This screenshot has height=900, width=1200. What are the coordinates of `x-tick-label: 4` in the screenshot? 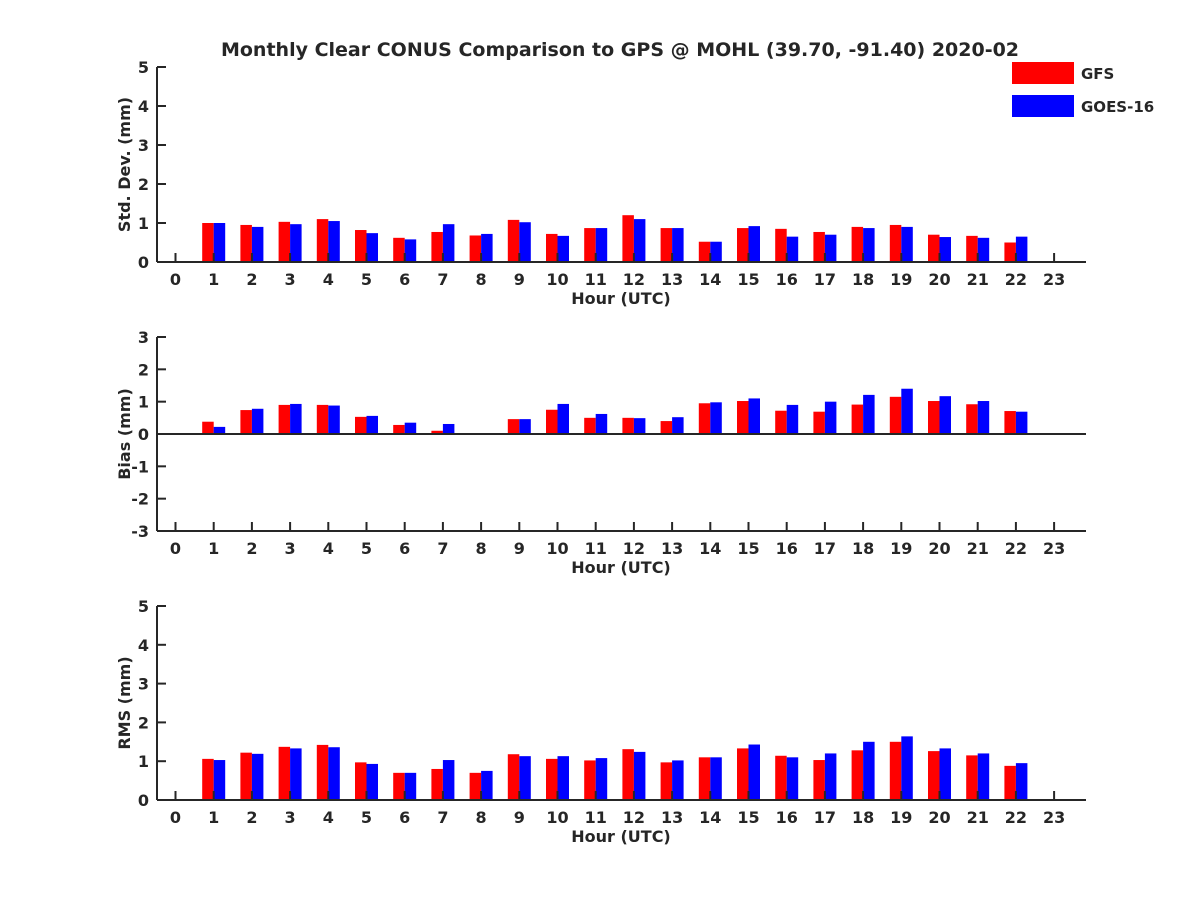 It's located at (328, 817).